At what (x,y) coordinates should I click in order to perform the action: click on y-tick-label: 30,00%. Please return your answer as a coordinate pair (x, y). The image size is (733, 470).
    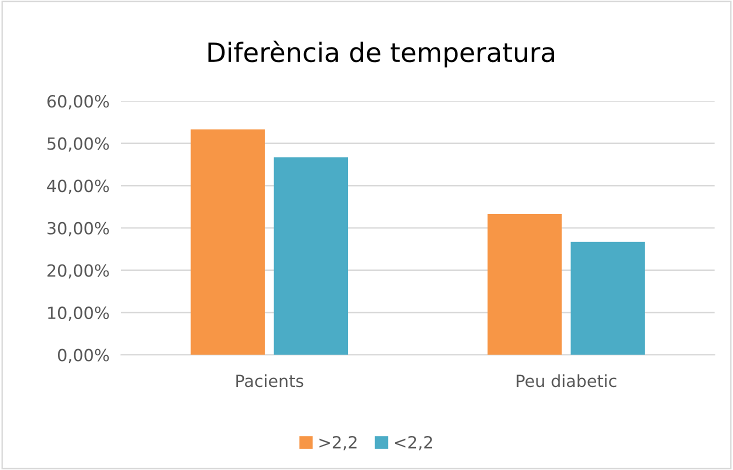
    Looking at the image, I should click on (78, 229).